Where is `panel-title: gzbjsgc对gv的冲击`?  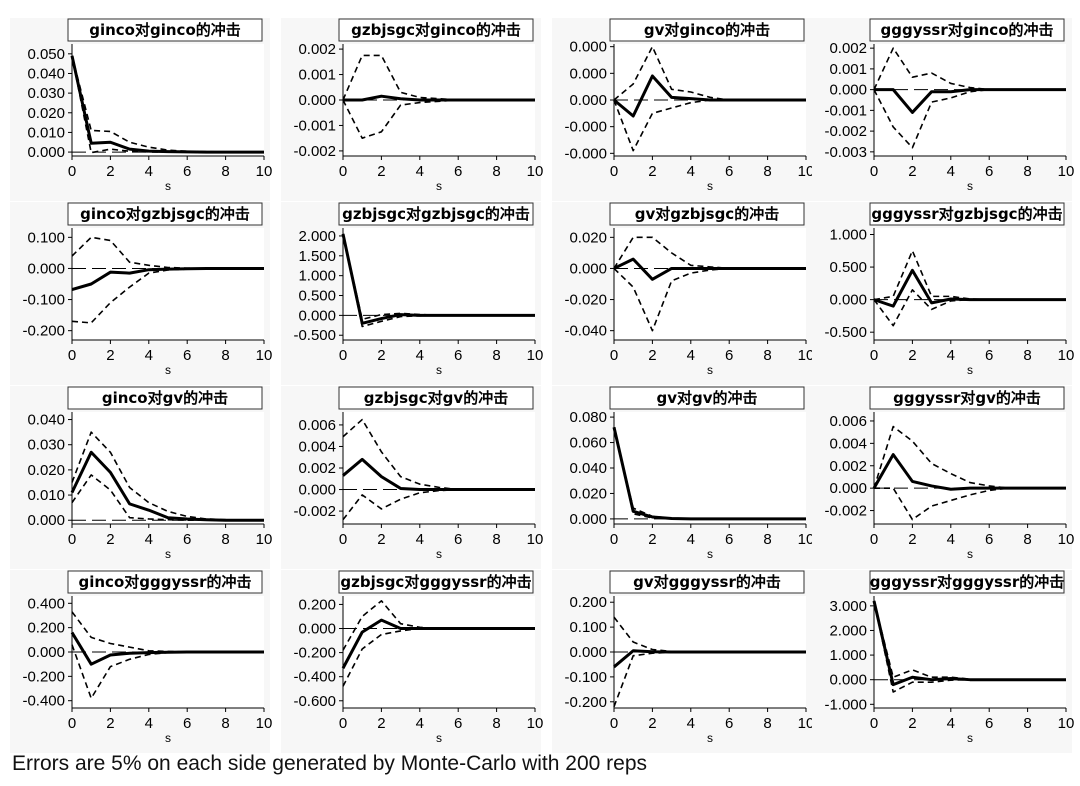 panel-title: gzbjsgc对gv的冲击 is located at coordinates (436, 398).